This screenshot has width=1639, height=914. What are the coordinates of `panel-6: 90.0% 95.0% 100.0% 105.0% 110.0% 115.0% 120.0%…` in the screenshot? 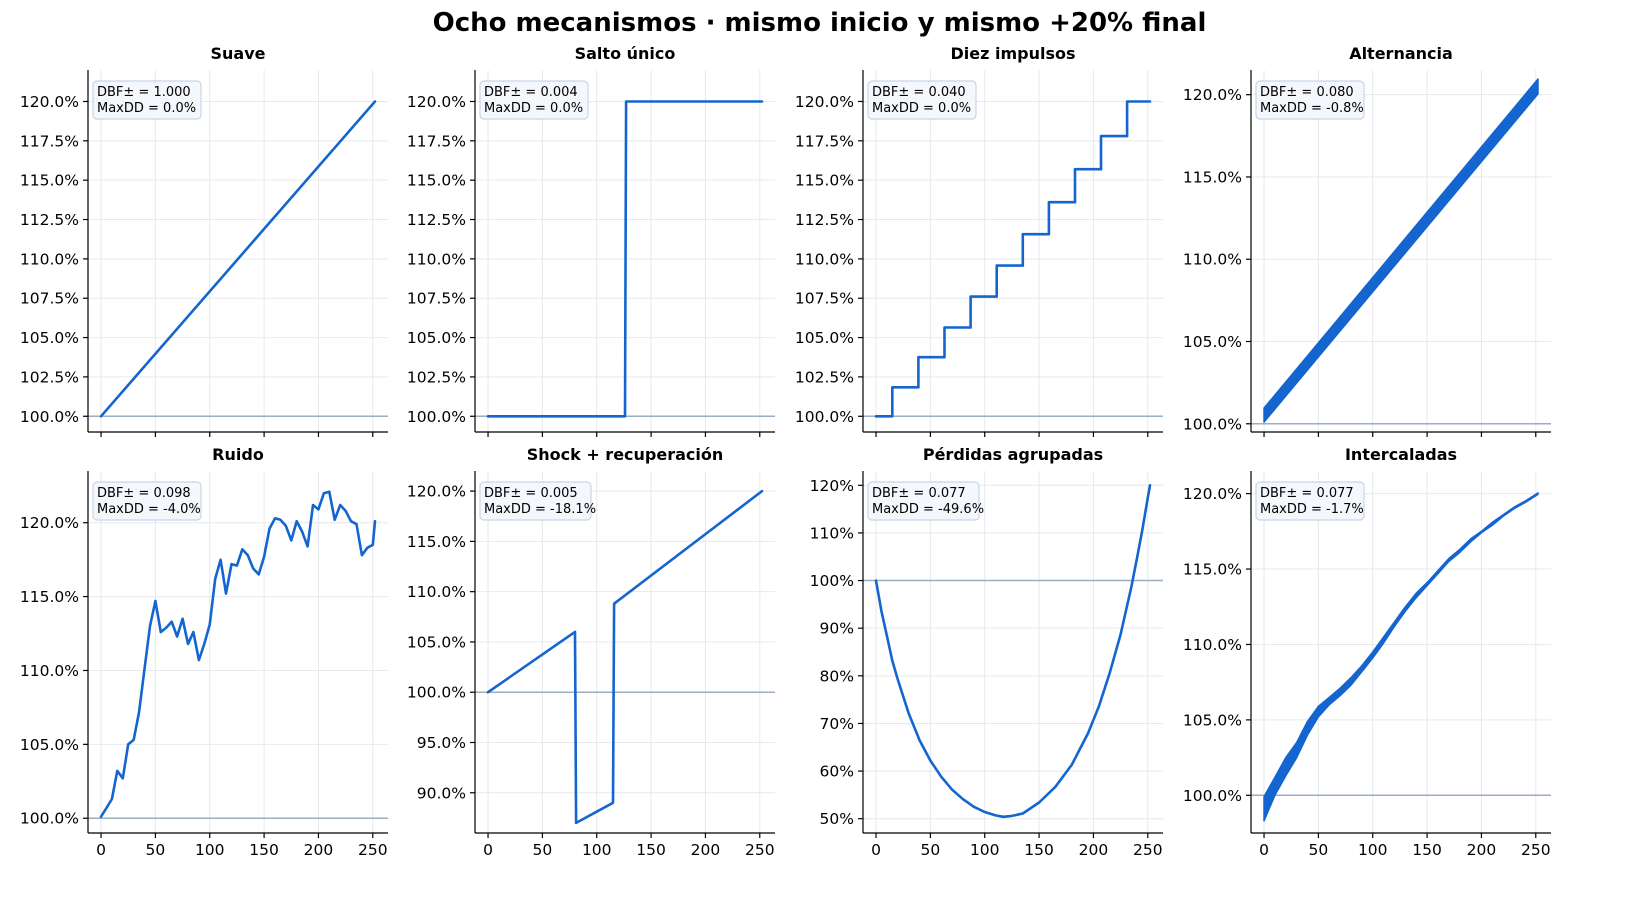 It's located at (591, 652).